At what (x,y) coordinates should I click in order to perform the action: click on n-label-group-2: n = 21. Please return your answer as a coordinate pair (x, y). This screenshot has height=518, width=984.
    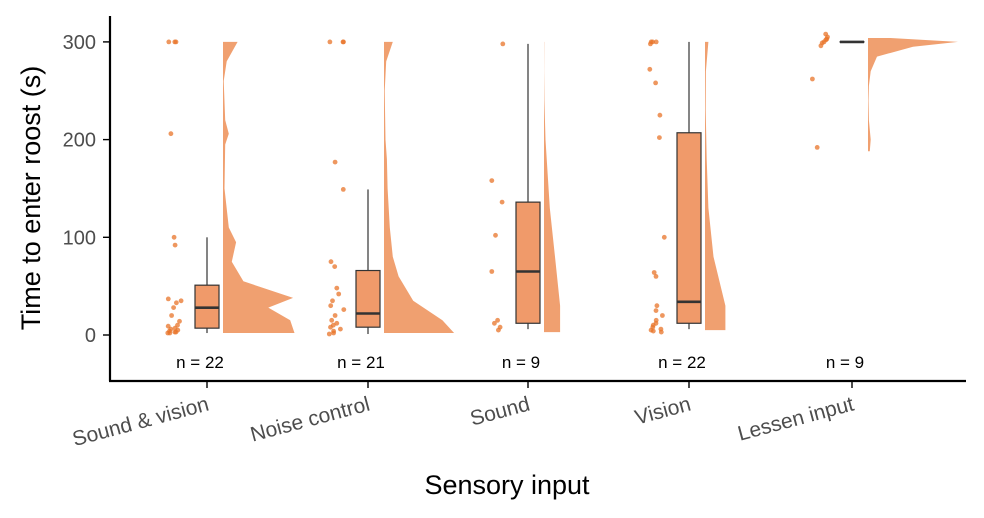
    Looking at the image, I should click on (361, 362).